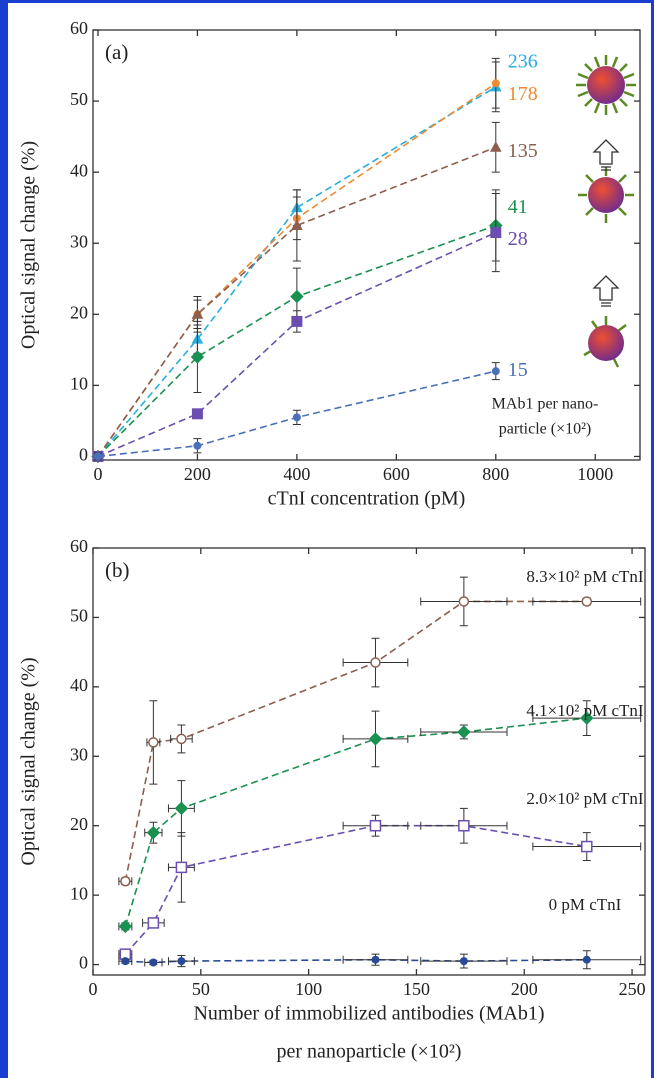 The height and width of the screenshot is (1078, 654). What do you see at coordinates (545, 429) in the screenshot?
I see `annotation: particle (×10²)` at bounding box center [545, 429].